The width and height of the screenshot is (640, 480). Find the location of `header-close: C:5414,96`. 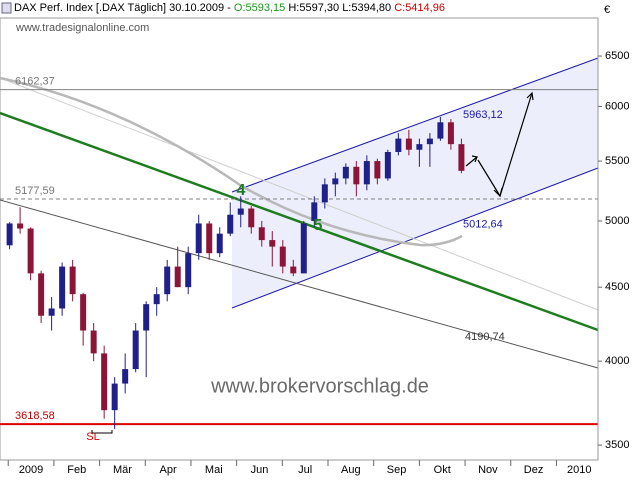

header-close: C:5414,96 is located at coordinates (419, 8).